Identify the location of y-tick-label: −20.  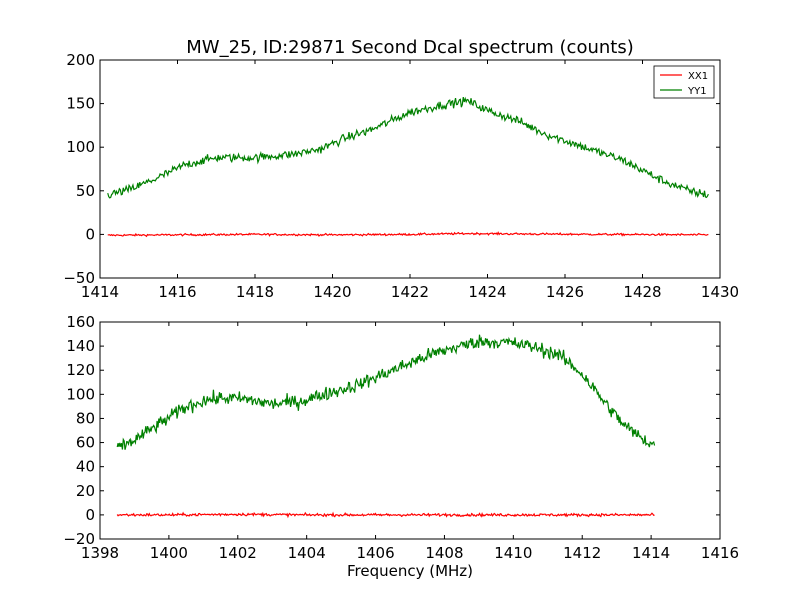
(79, 539).